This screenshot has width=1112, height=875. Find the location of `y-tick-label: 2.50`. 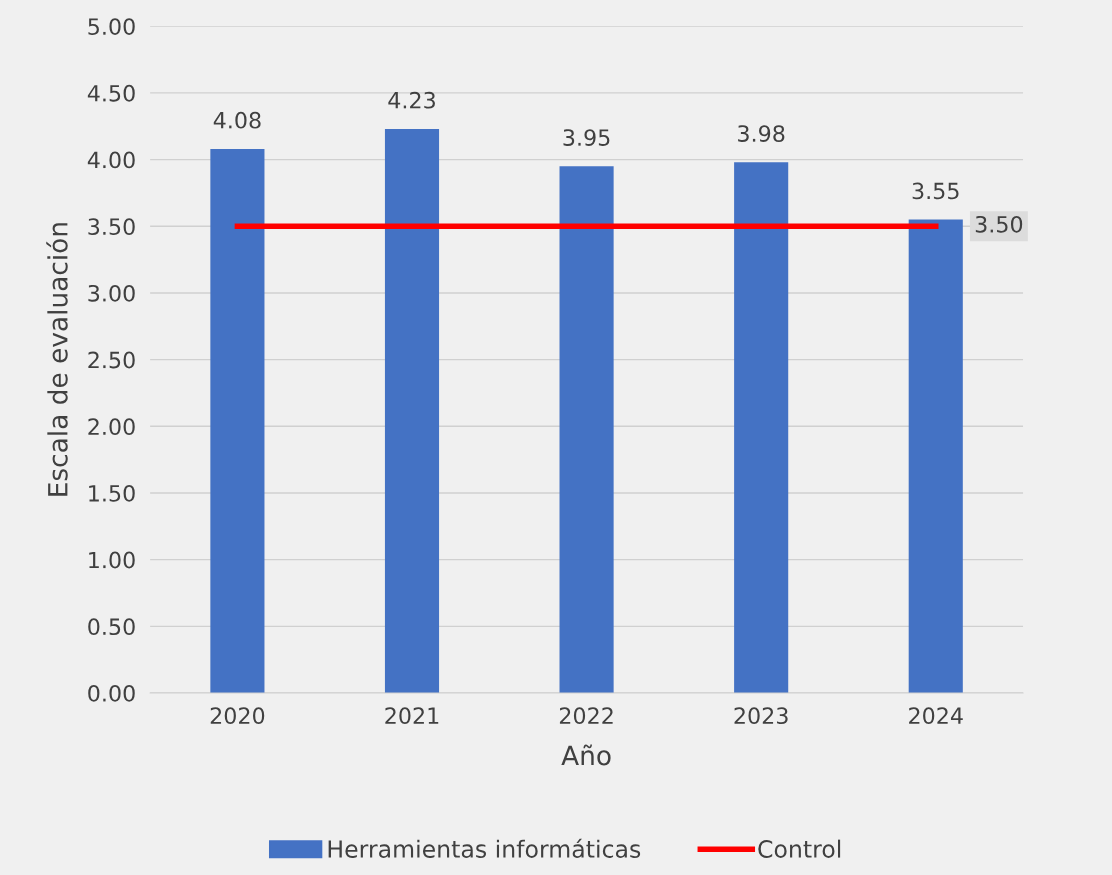

y-tick-label: 2.50 is located at coordinates (111, 360).